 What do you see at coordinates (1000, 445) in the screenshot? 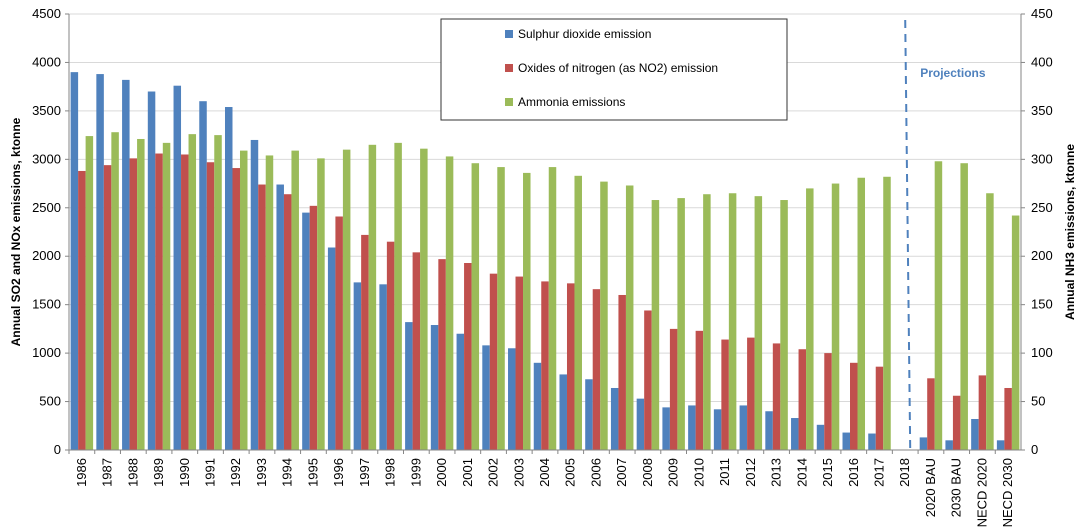
I see `bar-sulphur-dioxide-emission-necd-2030` at bounding box center [1000, 445].